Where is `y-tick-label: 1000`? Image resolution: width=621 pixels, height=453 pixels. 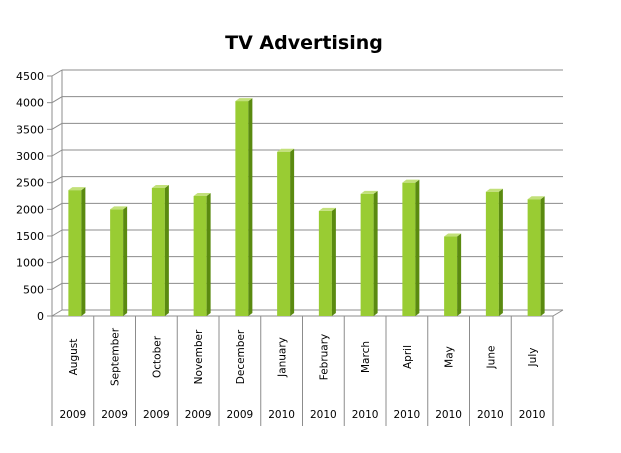
y-tick-label: 1000 is located at coordinates (30, 263).